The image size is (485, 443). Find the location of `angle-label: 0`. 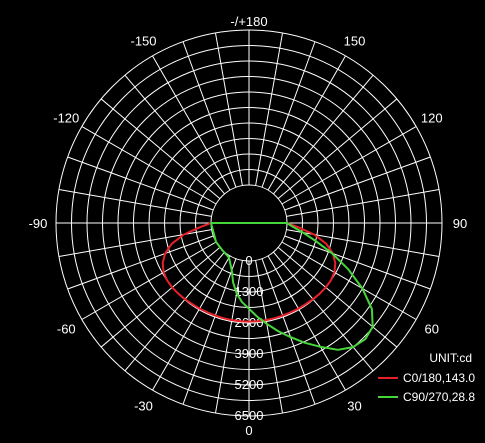

angle-label: 0 is located at coordinates (248, 430).